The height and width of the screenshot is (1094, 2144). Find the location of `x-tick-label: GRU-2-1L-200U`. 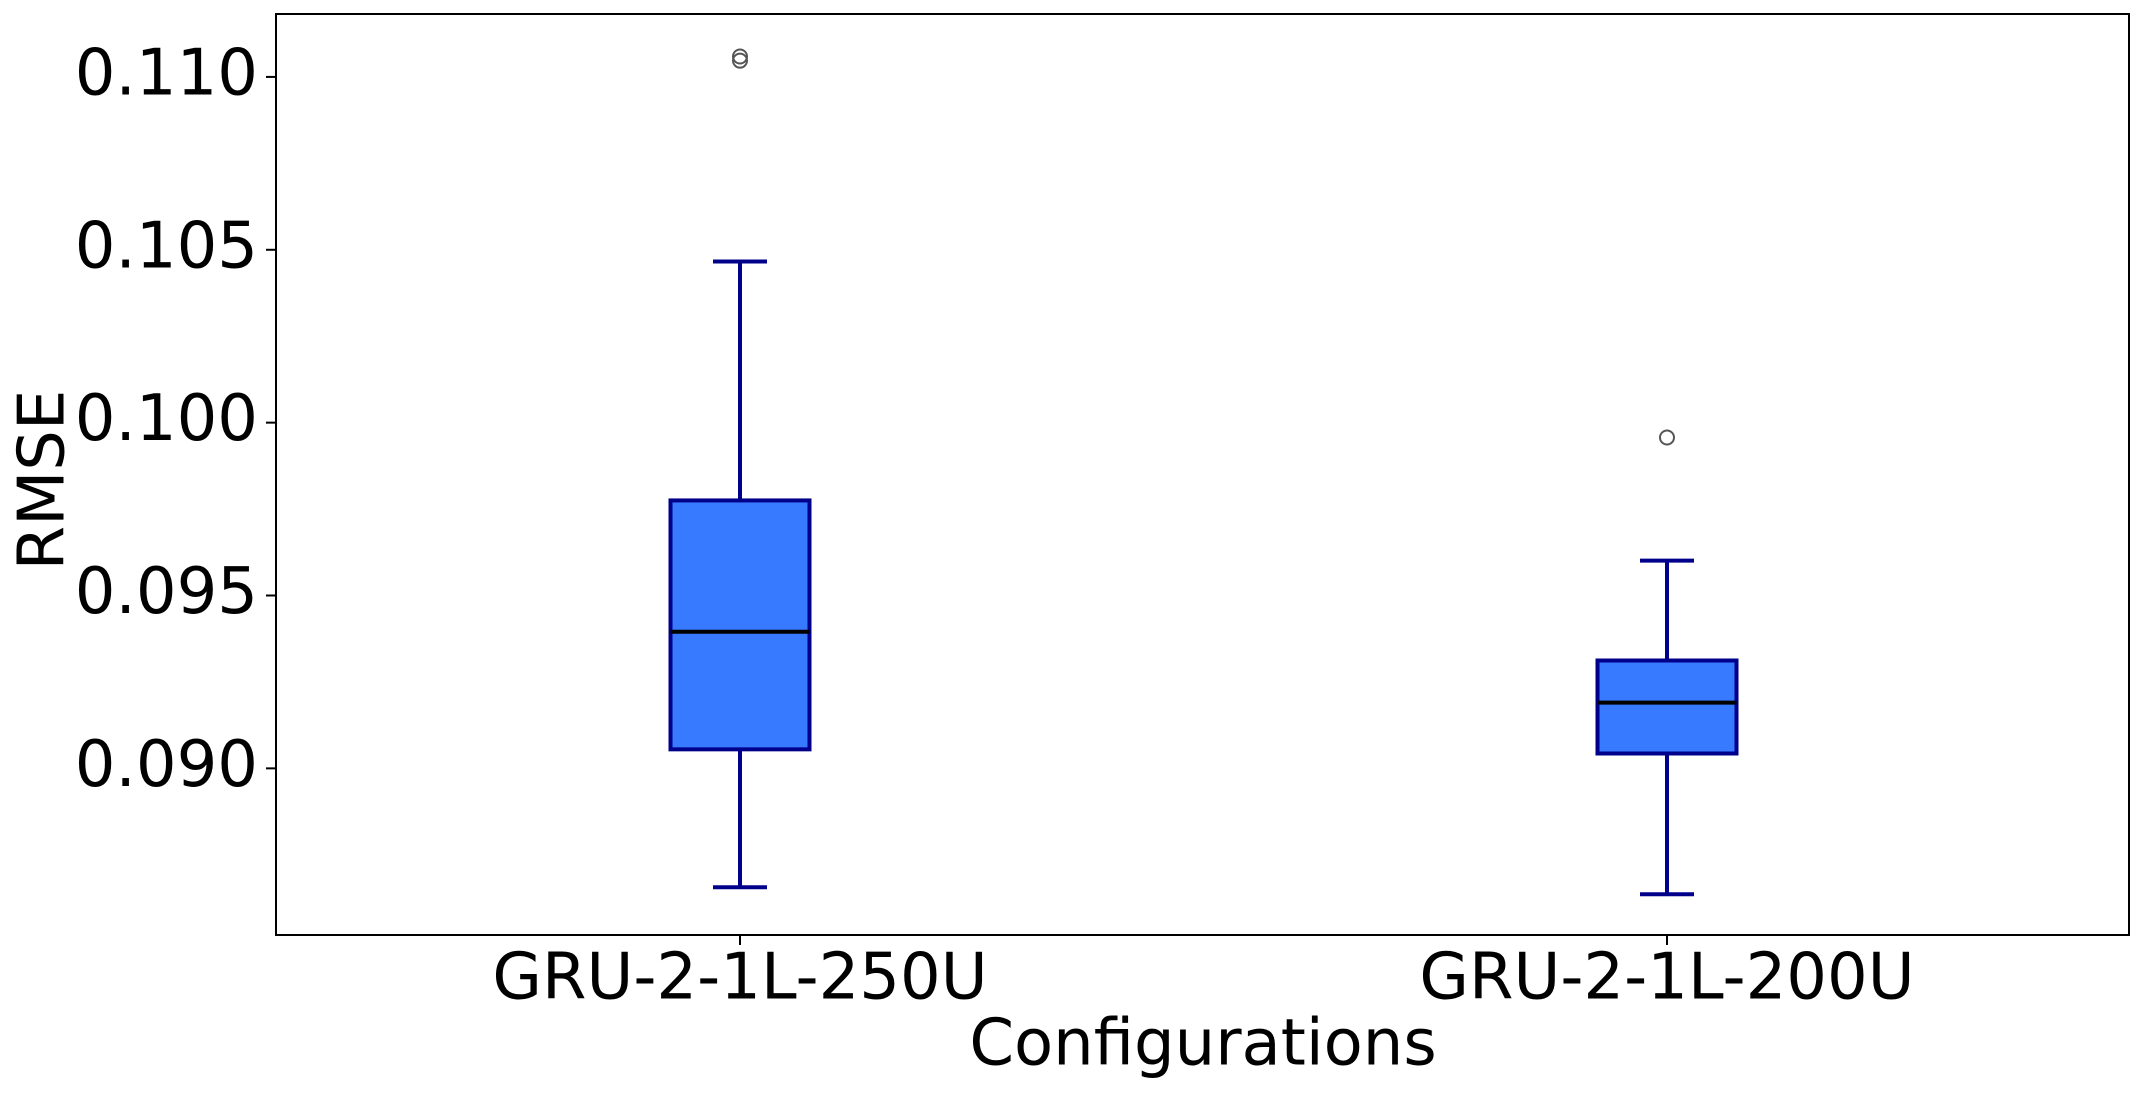

x-tick-label: GRU-2-1L-200U is located at coordinates (1666, 978).